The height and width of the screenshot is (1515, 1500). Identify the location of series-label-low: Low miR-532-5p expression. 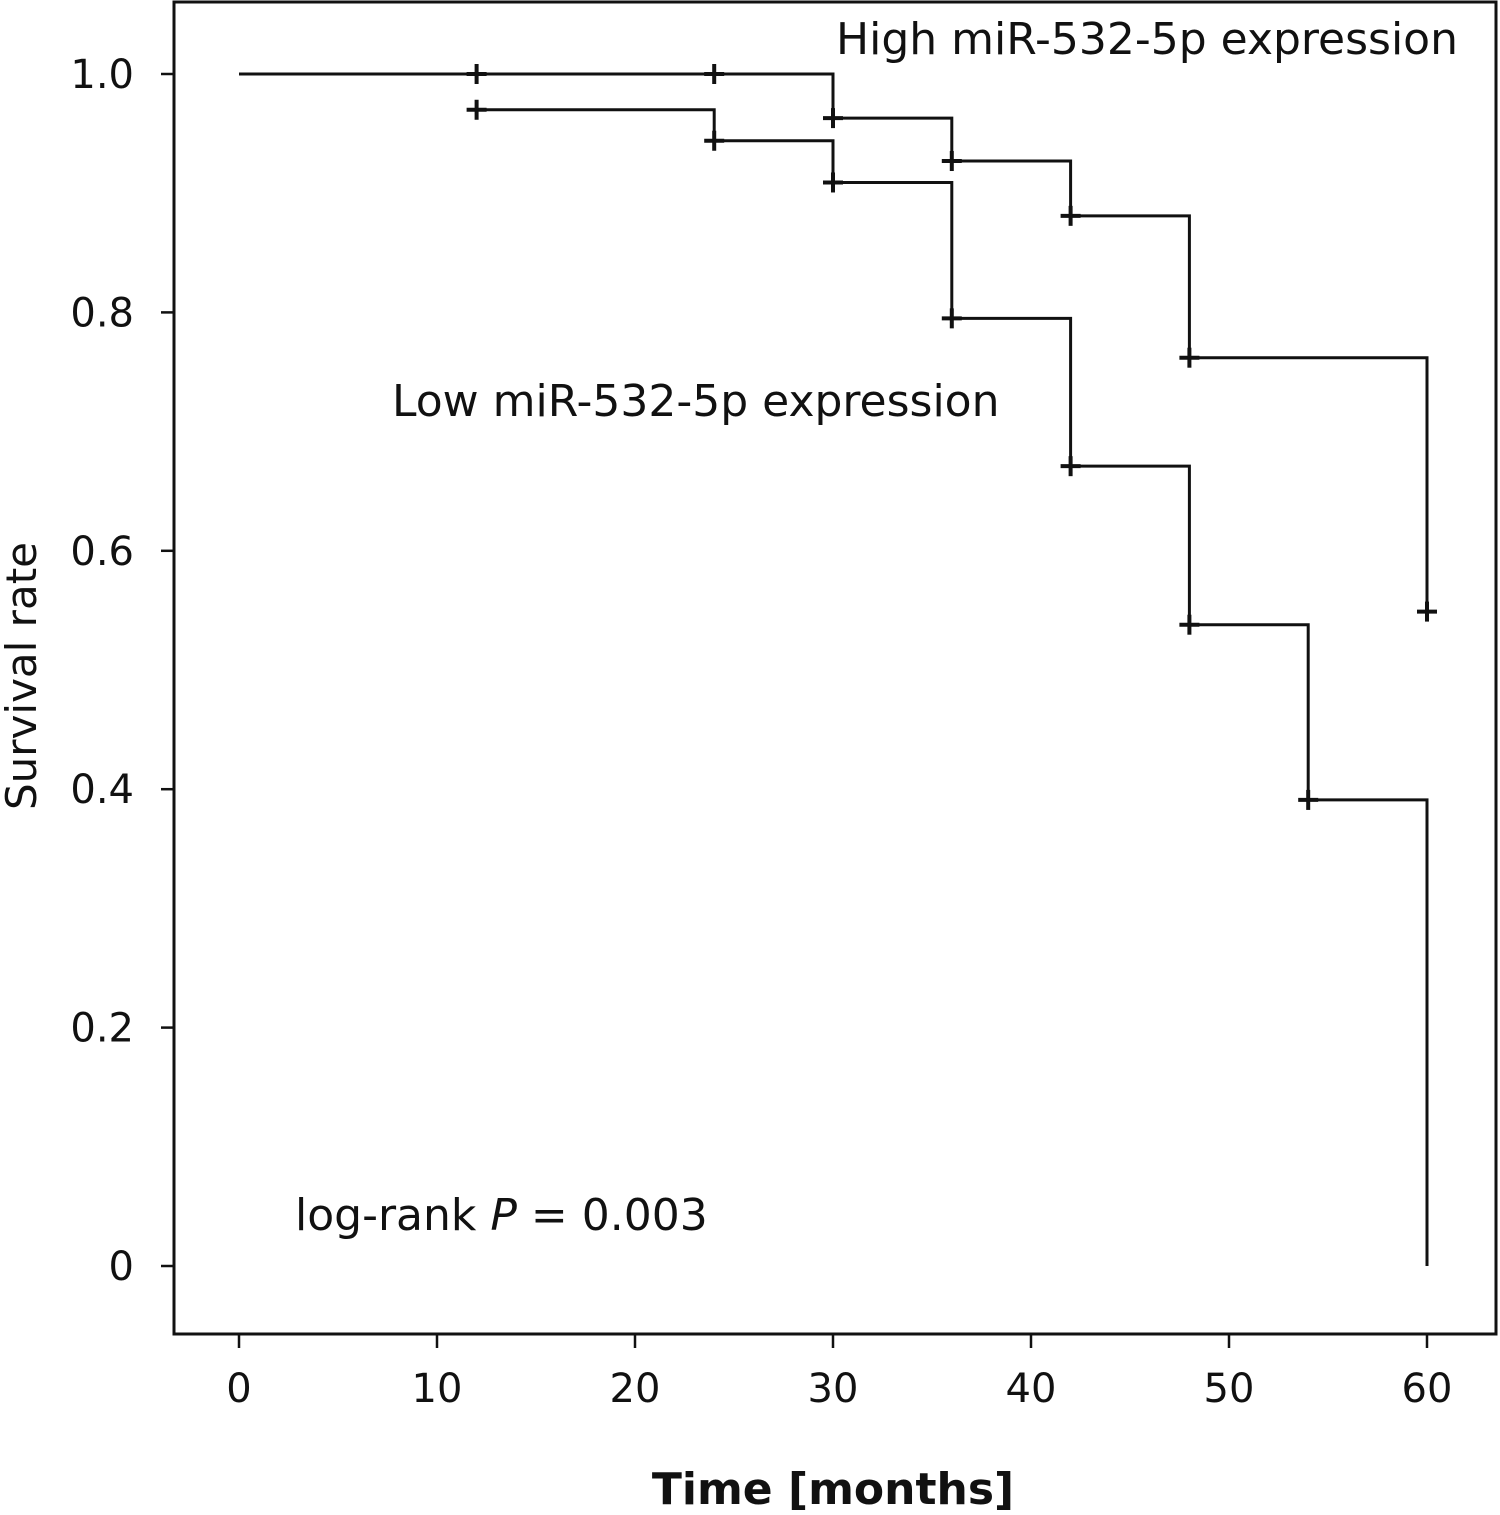
(696, 401).